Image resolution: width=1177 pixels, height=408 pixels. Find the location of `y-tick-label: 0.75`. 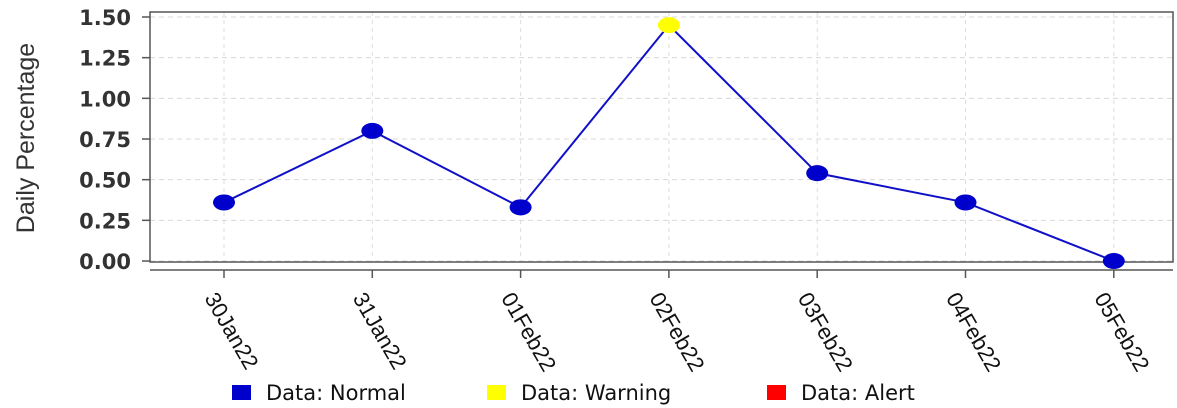

y-tick-label: 0.75 is located at coordinates (105, 140).